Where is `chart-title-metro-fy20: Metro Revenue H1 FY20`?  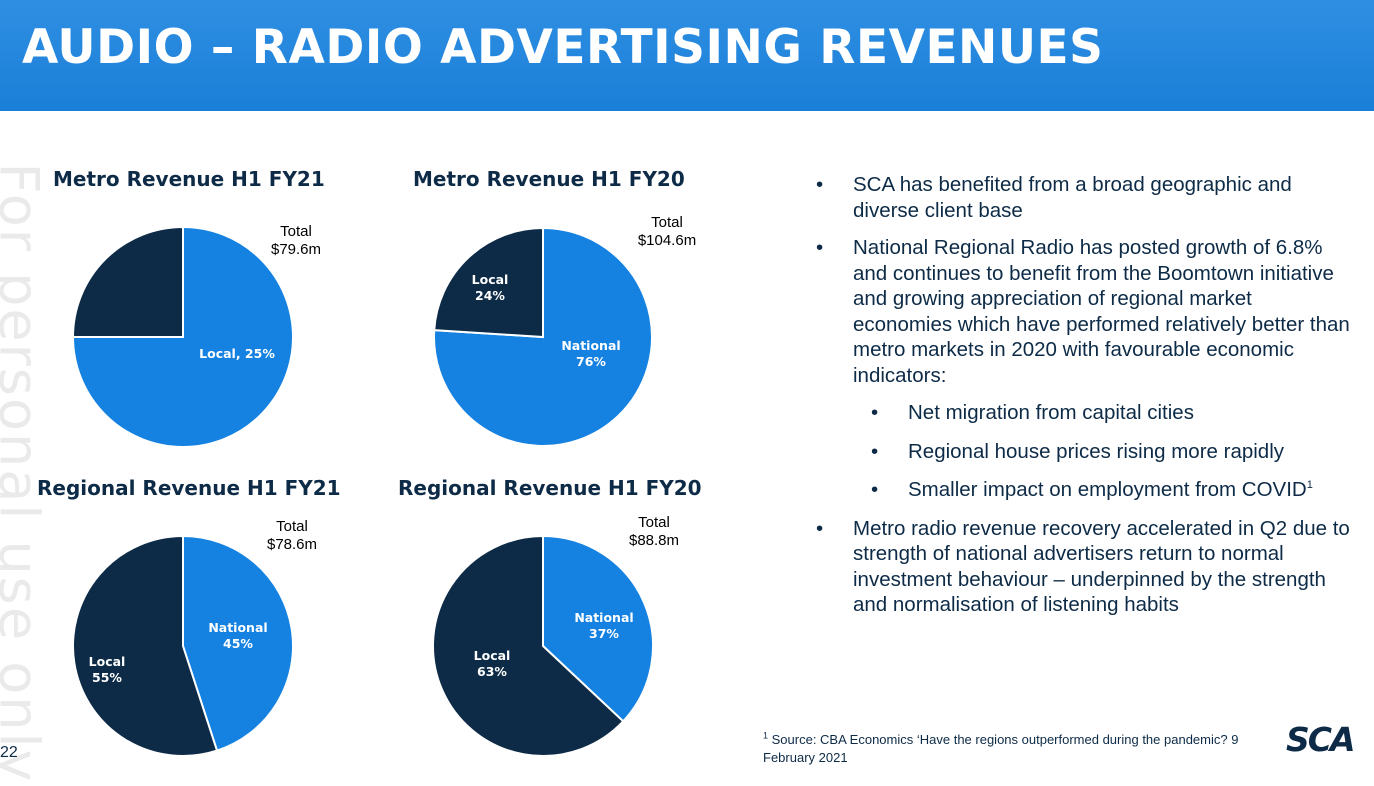
chart-title-metro-fy20: Metro Revenue H1 FY20 is located at coordinates (549, 179).